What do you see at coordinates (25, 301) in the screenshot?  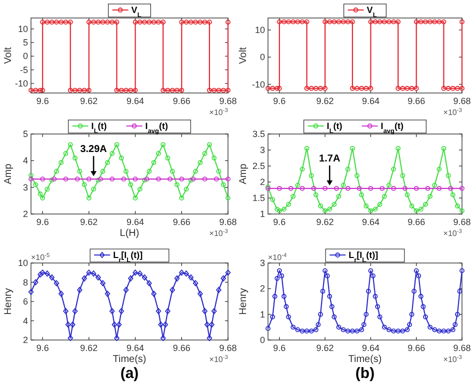 I see `y-tick-label: 6` at bounding box center [25, 301].